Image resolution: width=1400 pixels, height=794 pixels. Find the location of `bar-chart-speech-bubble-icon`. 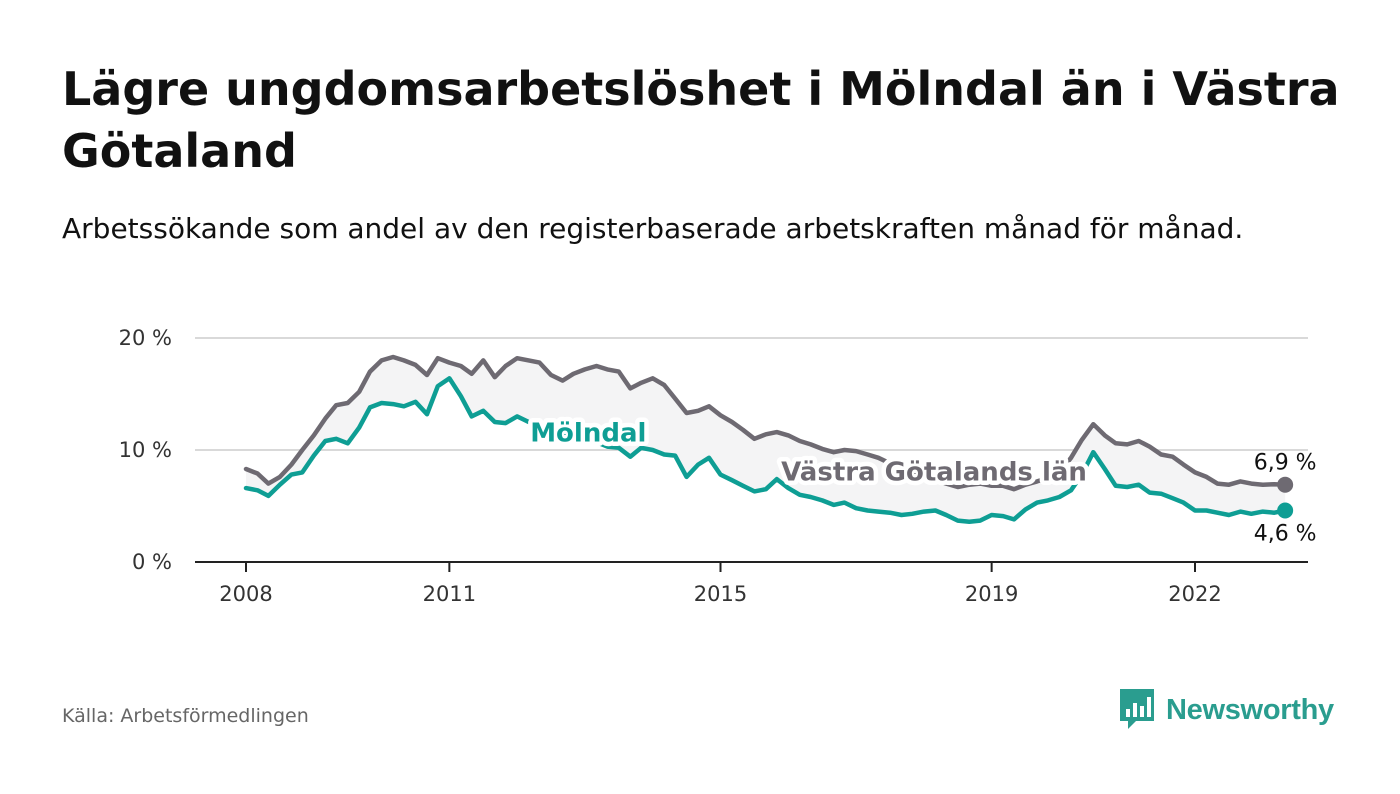

bar-chart-speech-bubble-icon is located at coordinates (1137, 709).